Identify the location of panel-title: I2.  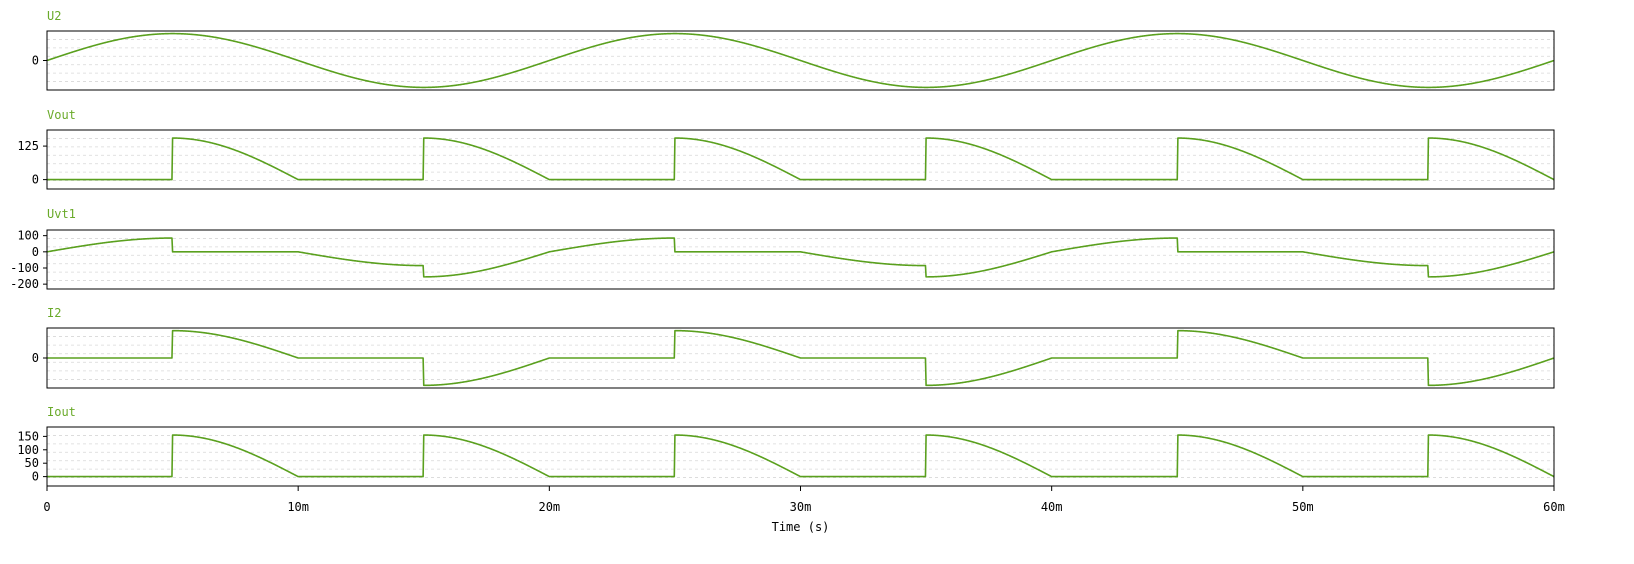
(54, 313).